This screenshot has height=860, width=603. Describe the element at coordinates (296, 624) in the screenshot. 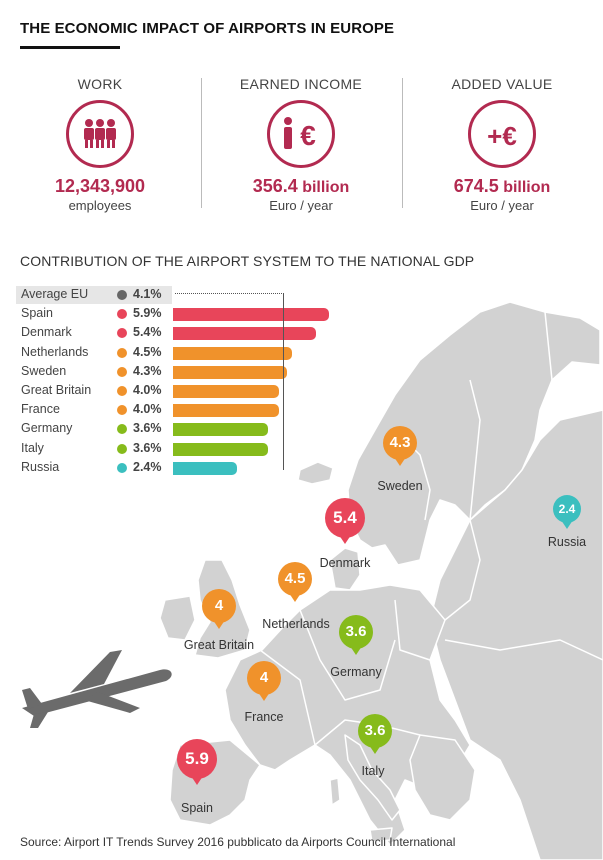

I see `map-country-label: Netherlands` at that location.